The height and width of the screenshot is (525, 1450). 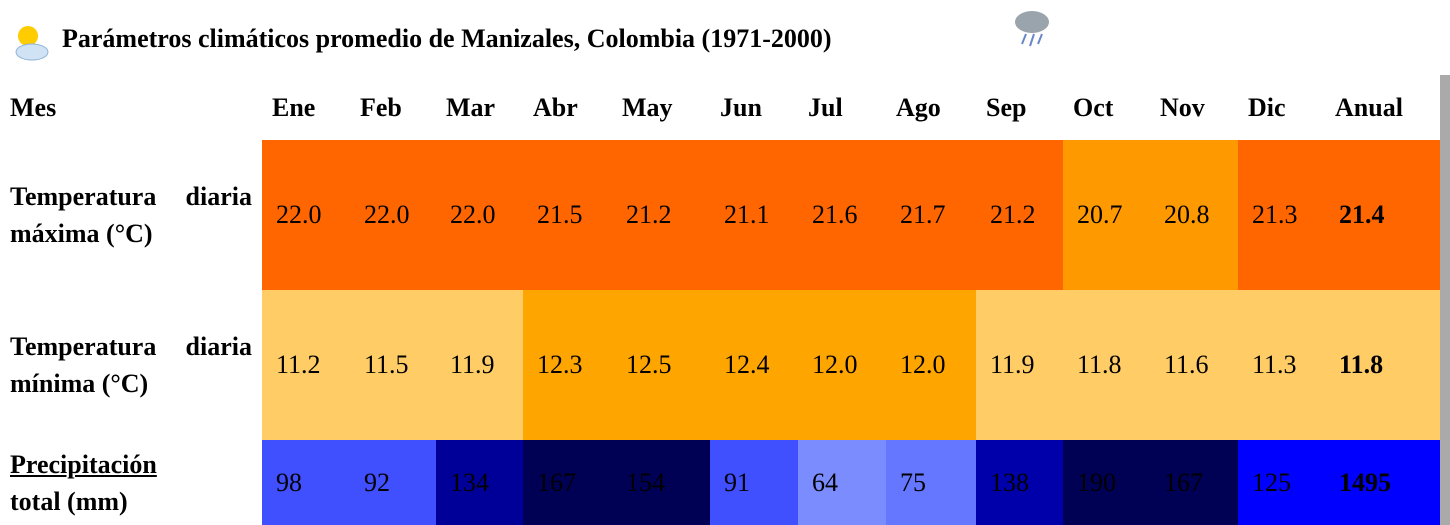 I want to click on value-cell: 21.7, so click(x=931, y=215).